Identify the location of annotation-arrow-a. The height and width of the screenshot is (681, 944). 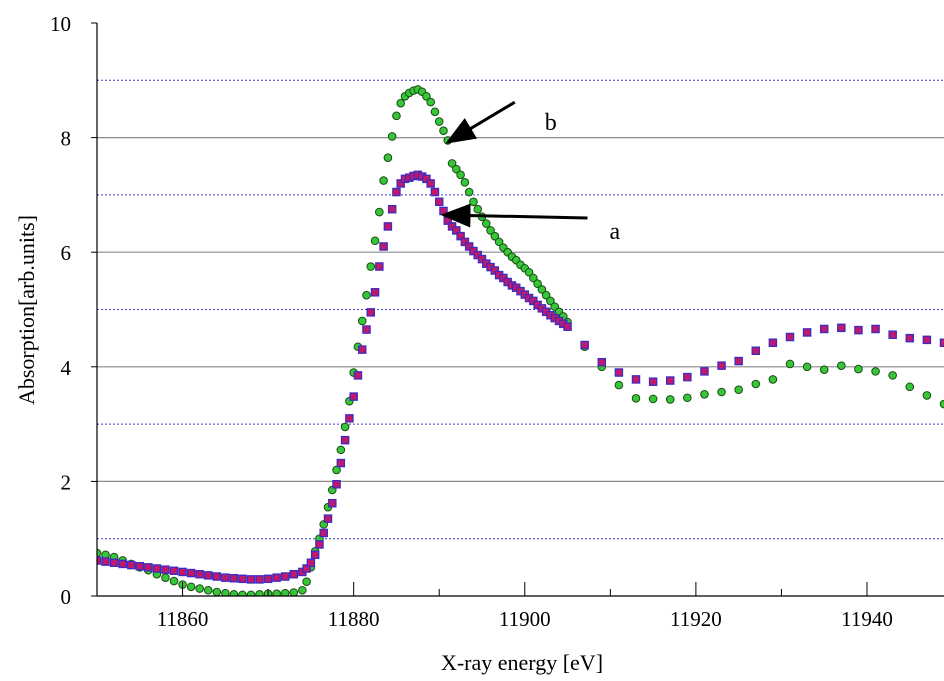
(514, 215).